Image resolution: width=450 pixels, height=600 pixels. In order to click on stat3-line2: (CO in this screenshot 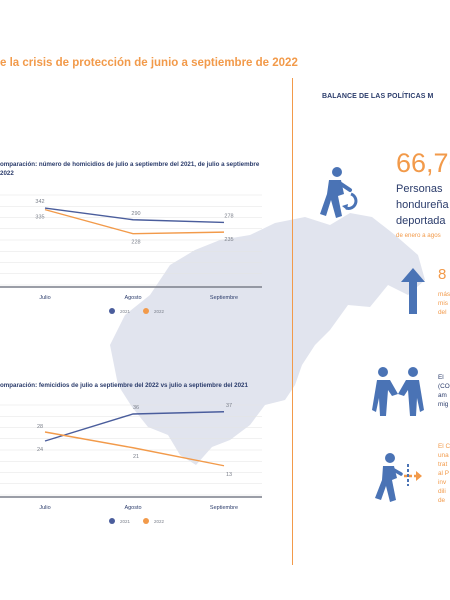, I will do `click(444, 386)`.